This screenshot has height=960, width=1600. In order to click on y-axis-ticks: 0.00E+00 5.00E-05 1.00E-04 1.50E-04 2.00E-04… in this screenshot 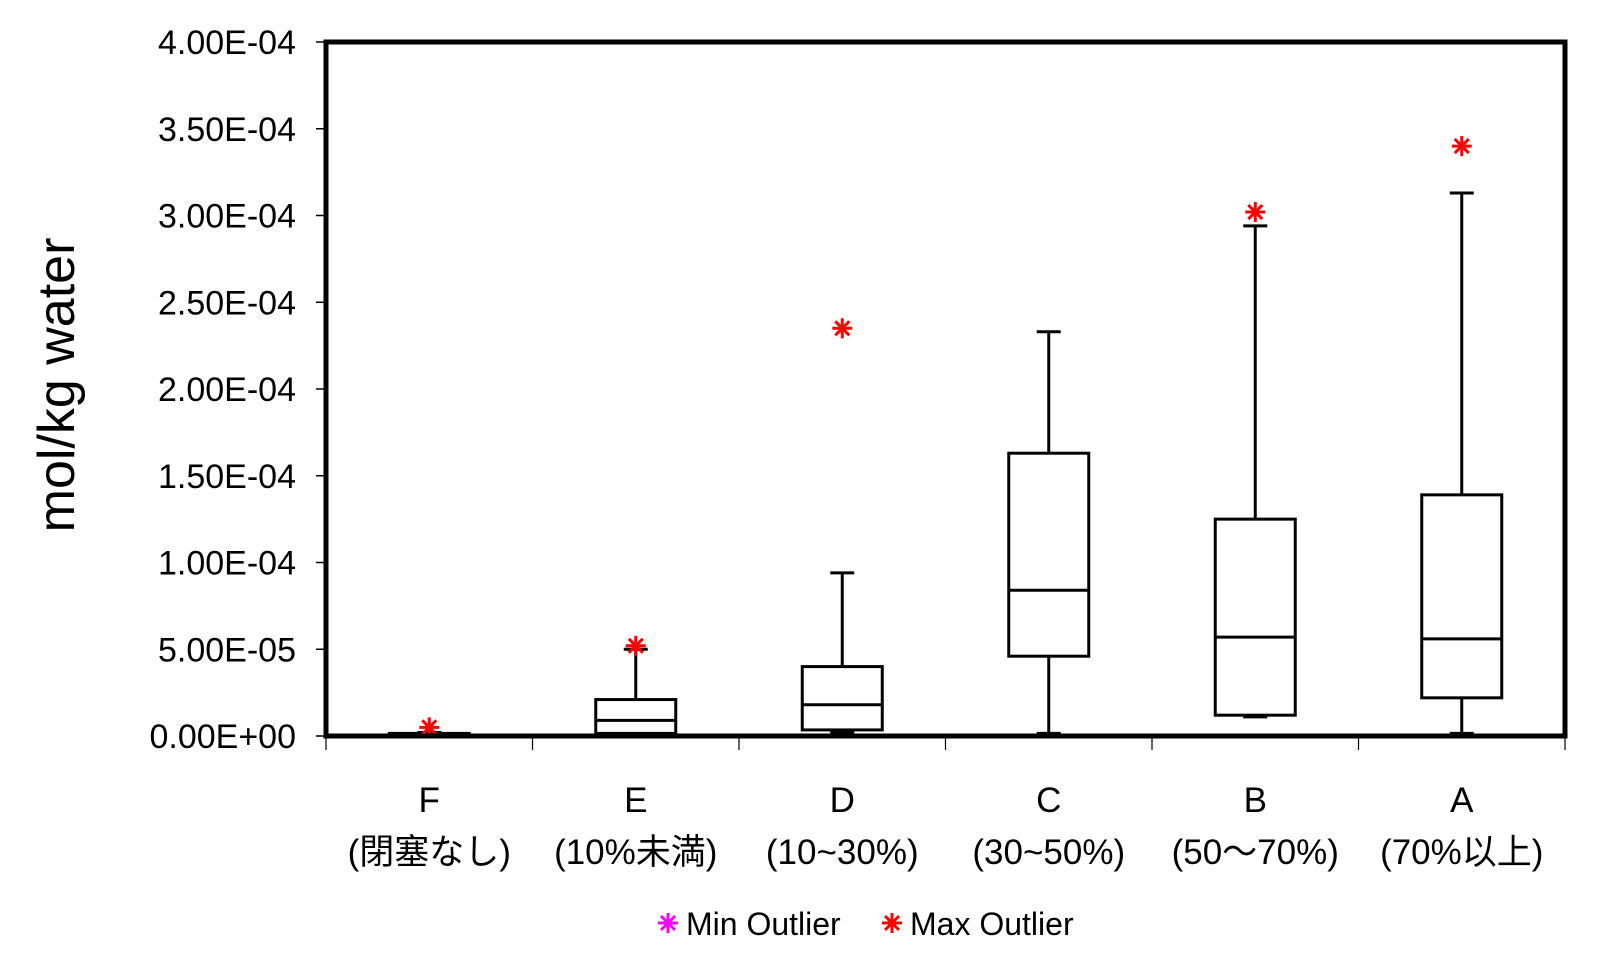, I will do `click(237, 390)`.